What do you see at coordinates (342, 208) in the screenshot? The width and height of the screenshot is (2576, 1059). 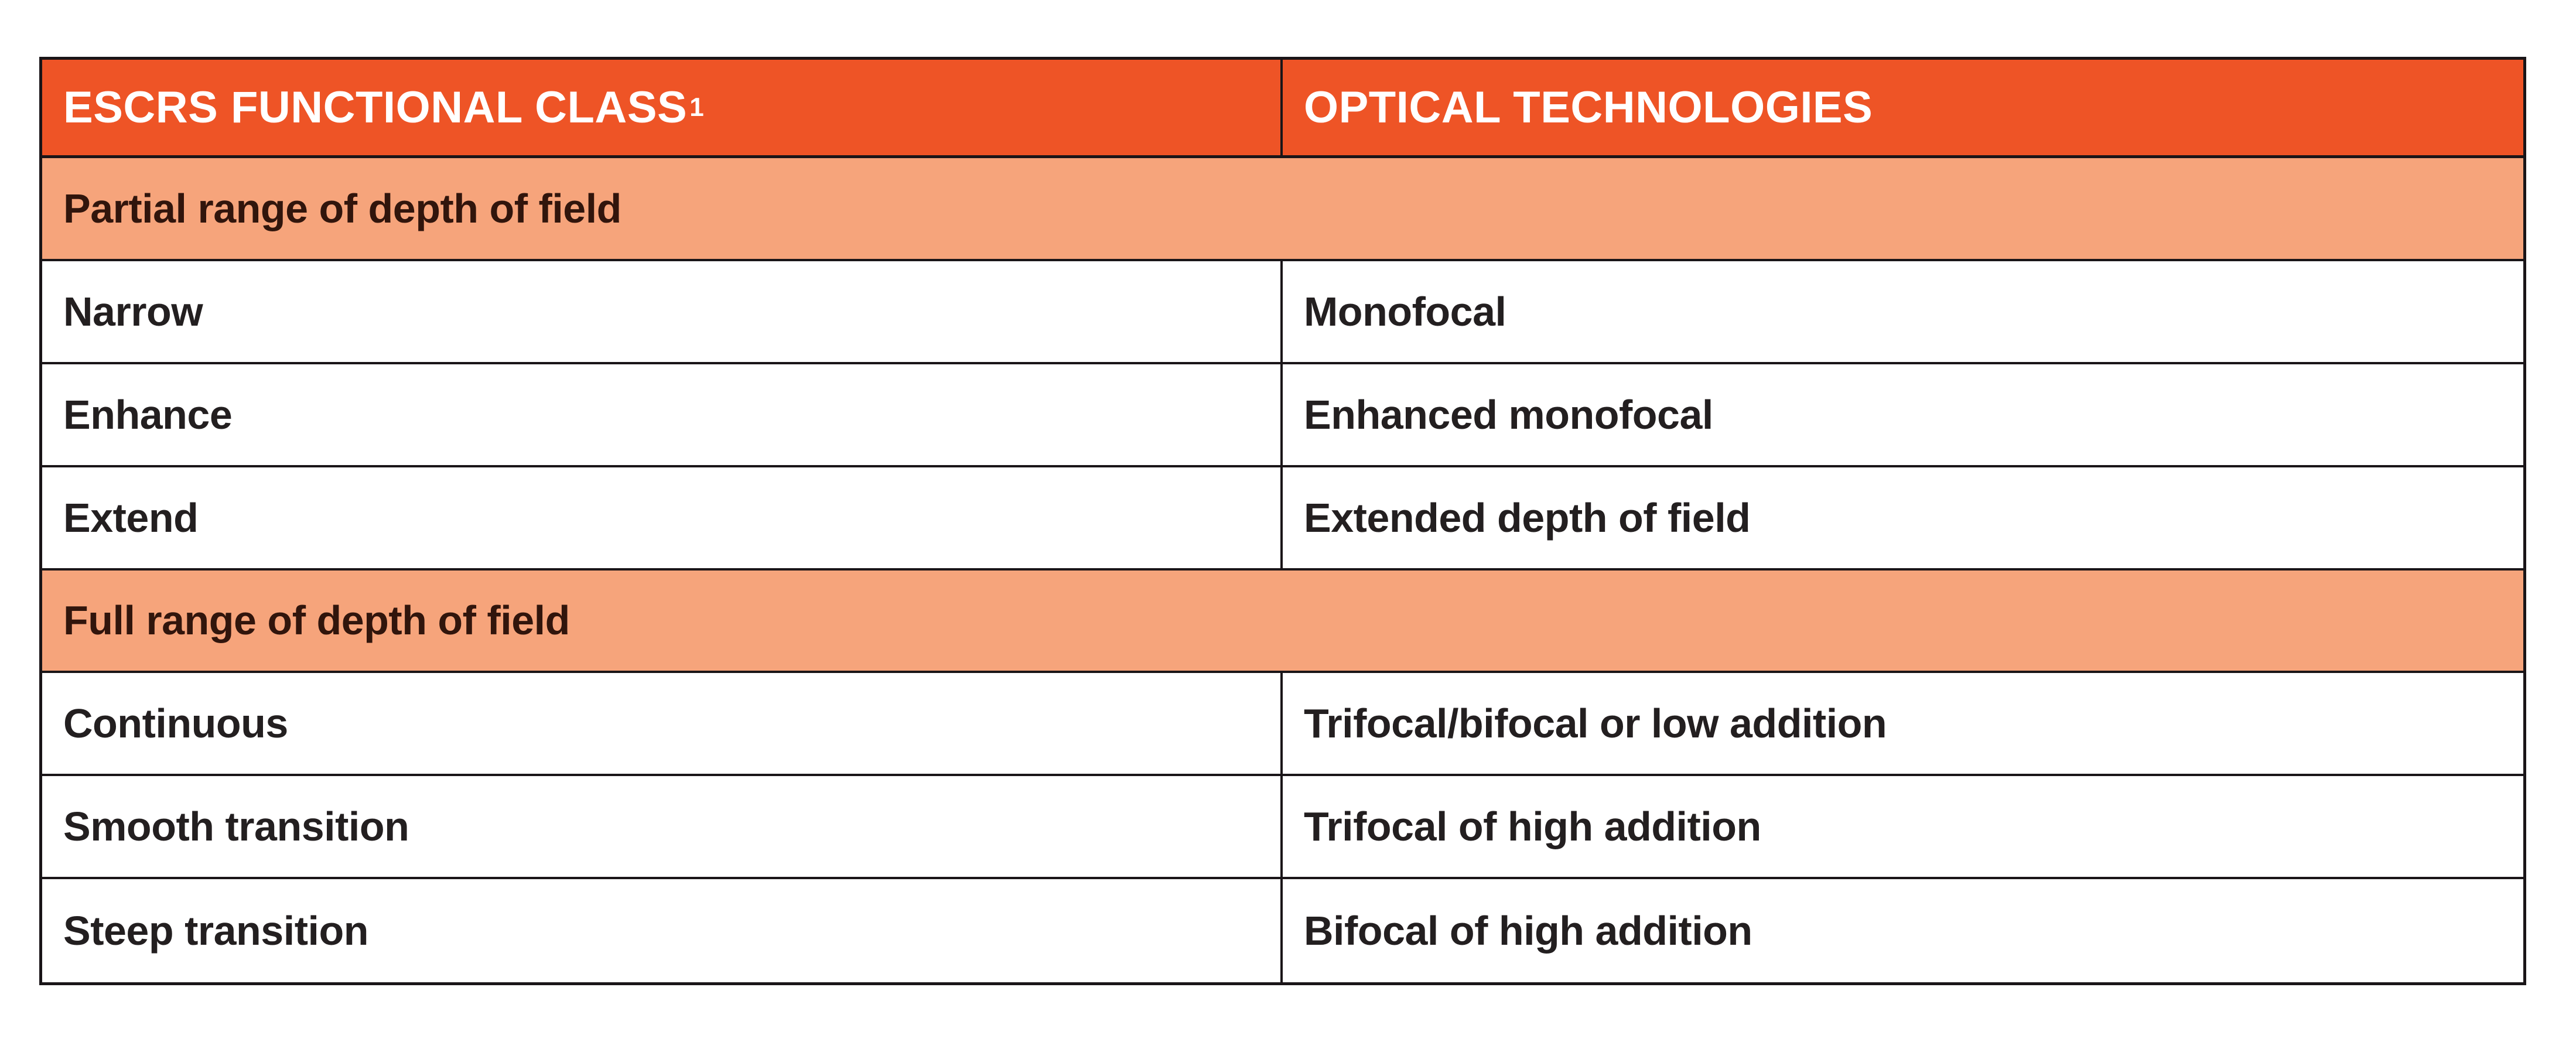 I see `group-partial-range-label: Partial range of depth of field` at bounding box center [342, 208].